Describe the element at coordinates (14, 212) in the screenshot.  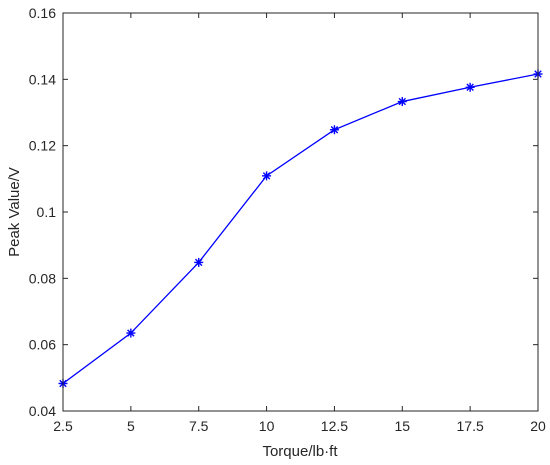
I see `y-axis-label: Peak Value/V` at that location.